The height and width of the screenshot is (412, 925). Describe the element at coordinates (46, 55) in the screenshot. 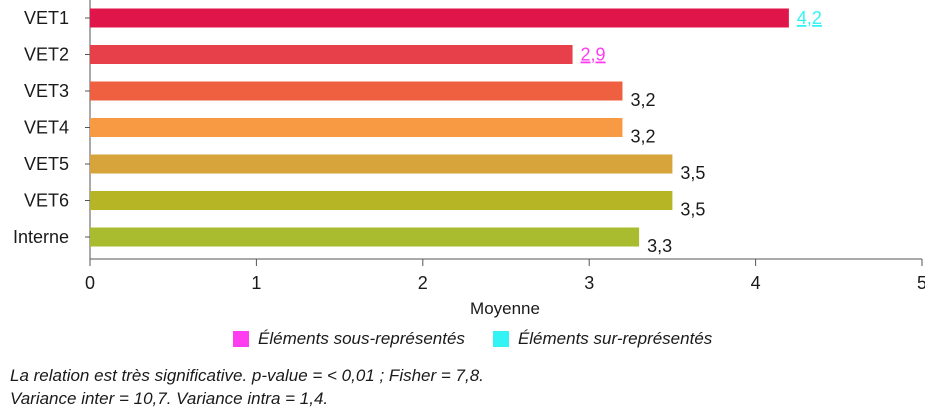

I see `y-tick-label: VET2` at that location.